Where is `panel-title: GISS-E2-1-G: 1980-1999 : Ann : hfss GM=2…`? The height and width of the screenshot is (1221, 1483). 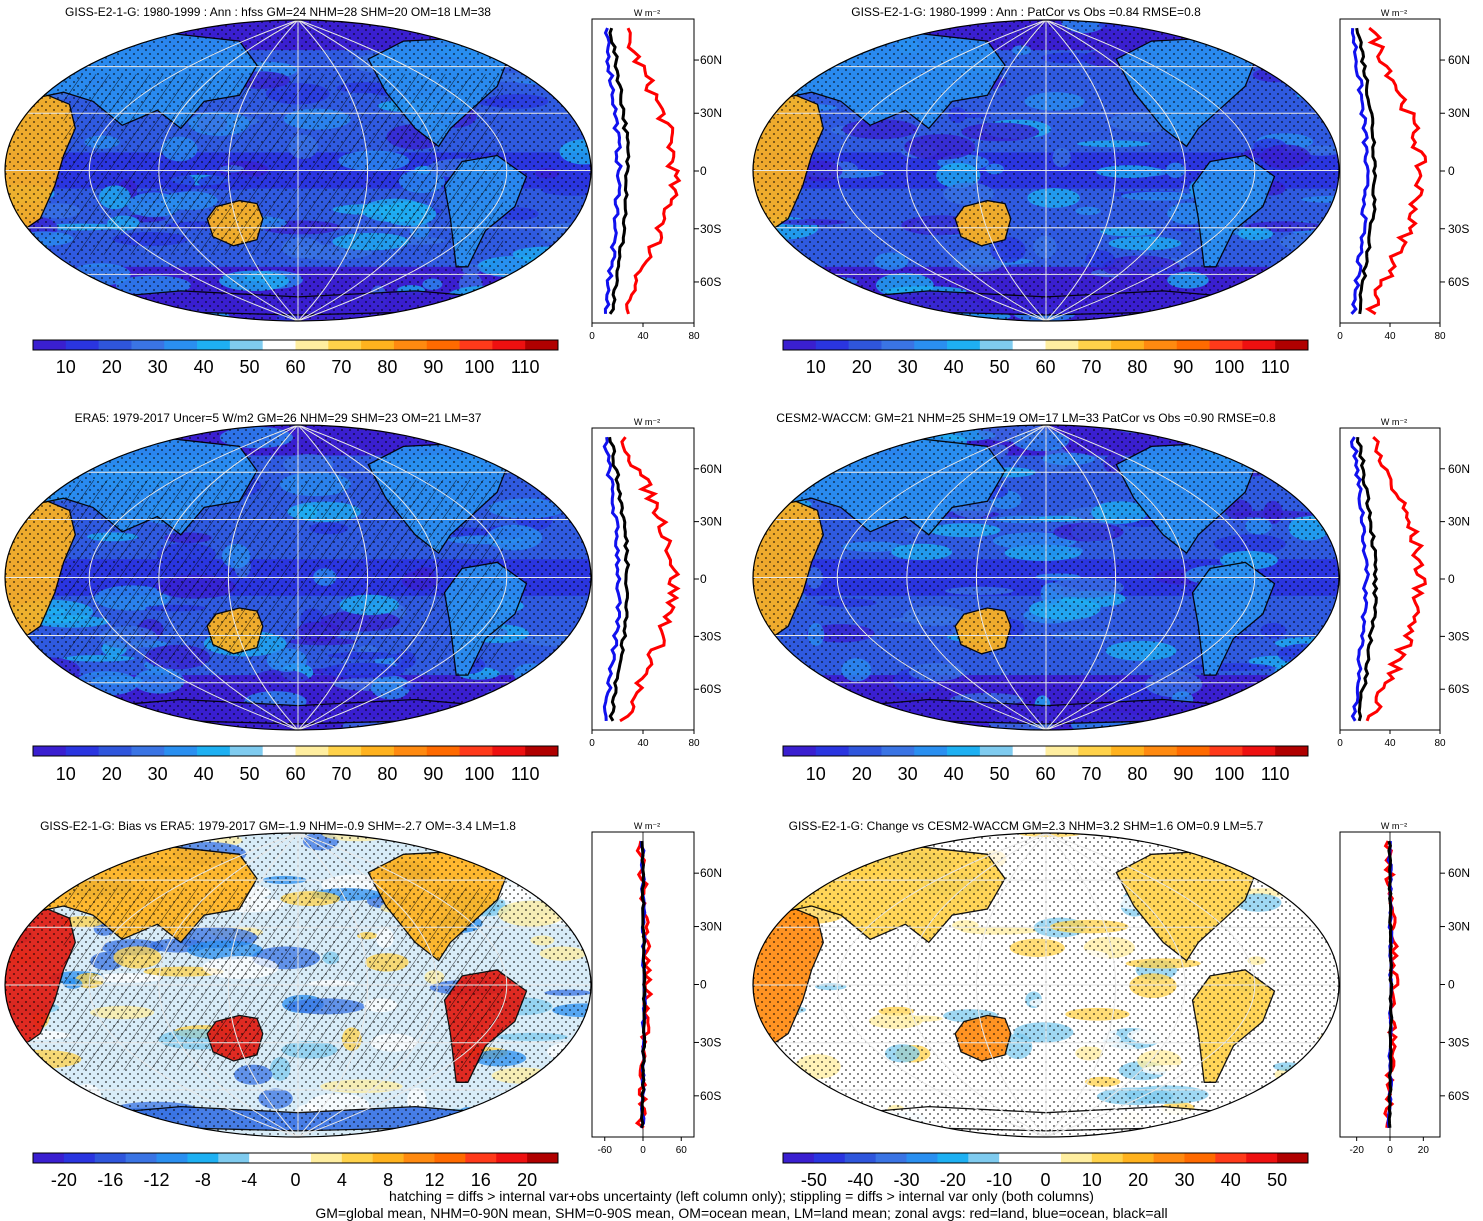
panel-title: GISS-E2-1-G: 1980-1999 : Ann : hfss GM=2… is located at coordinates (278, 12).